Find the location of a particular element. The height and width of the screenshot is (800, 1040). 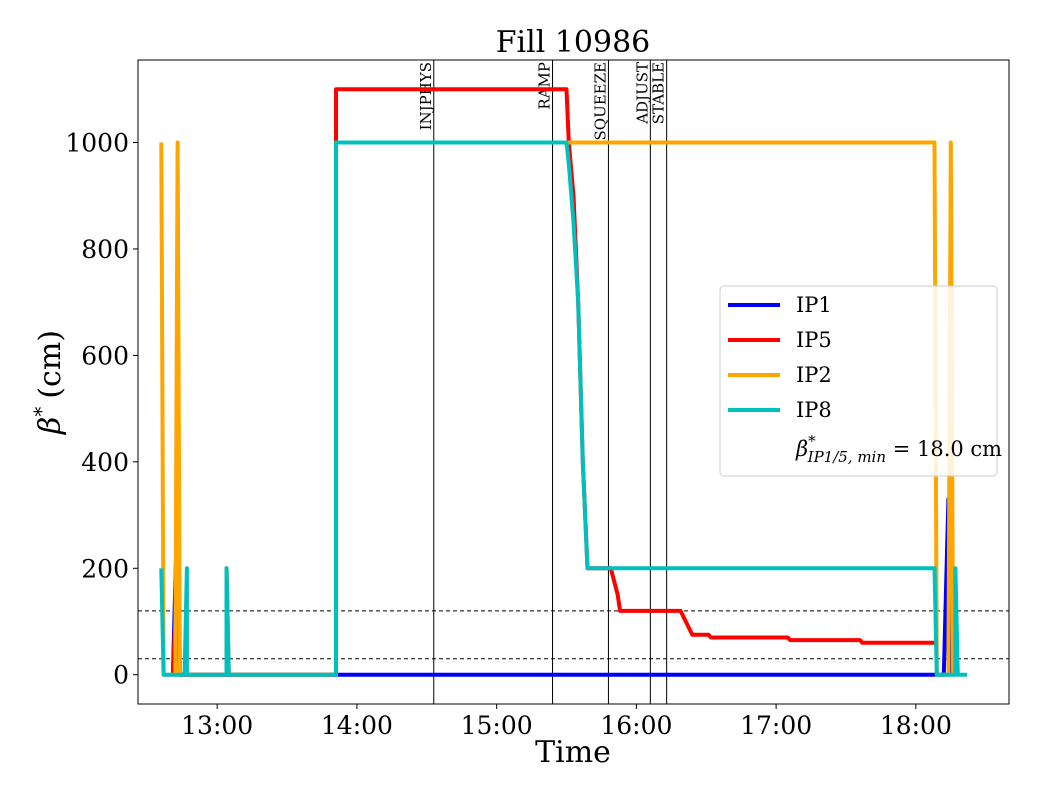

legend-label-ip2: IP2 is located at coordinates (814, 375).